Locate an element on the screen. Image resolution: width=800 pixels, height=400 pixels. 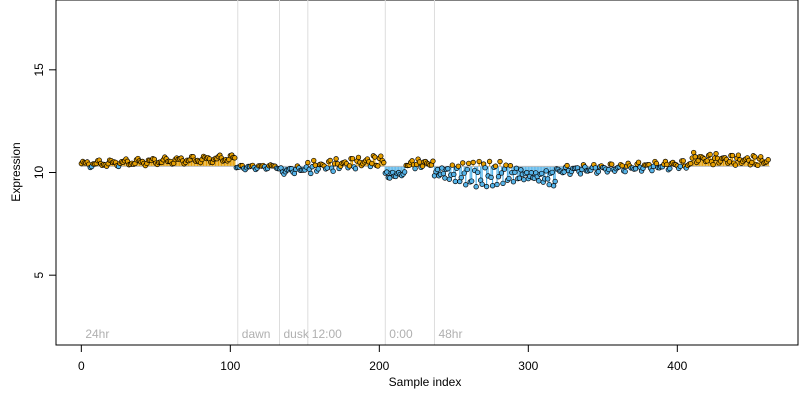
data-points is located at coordinates (424, 169).